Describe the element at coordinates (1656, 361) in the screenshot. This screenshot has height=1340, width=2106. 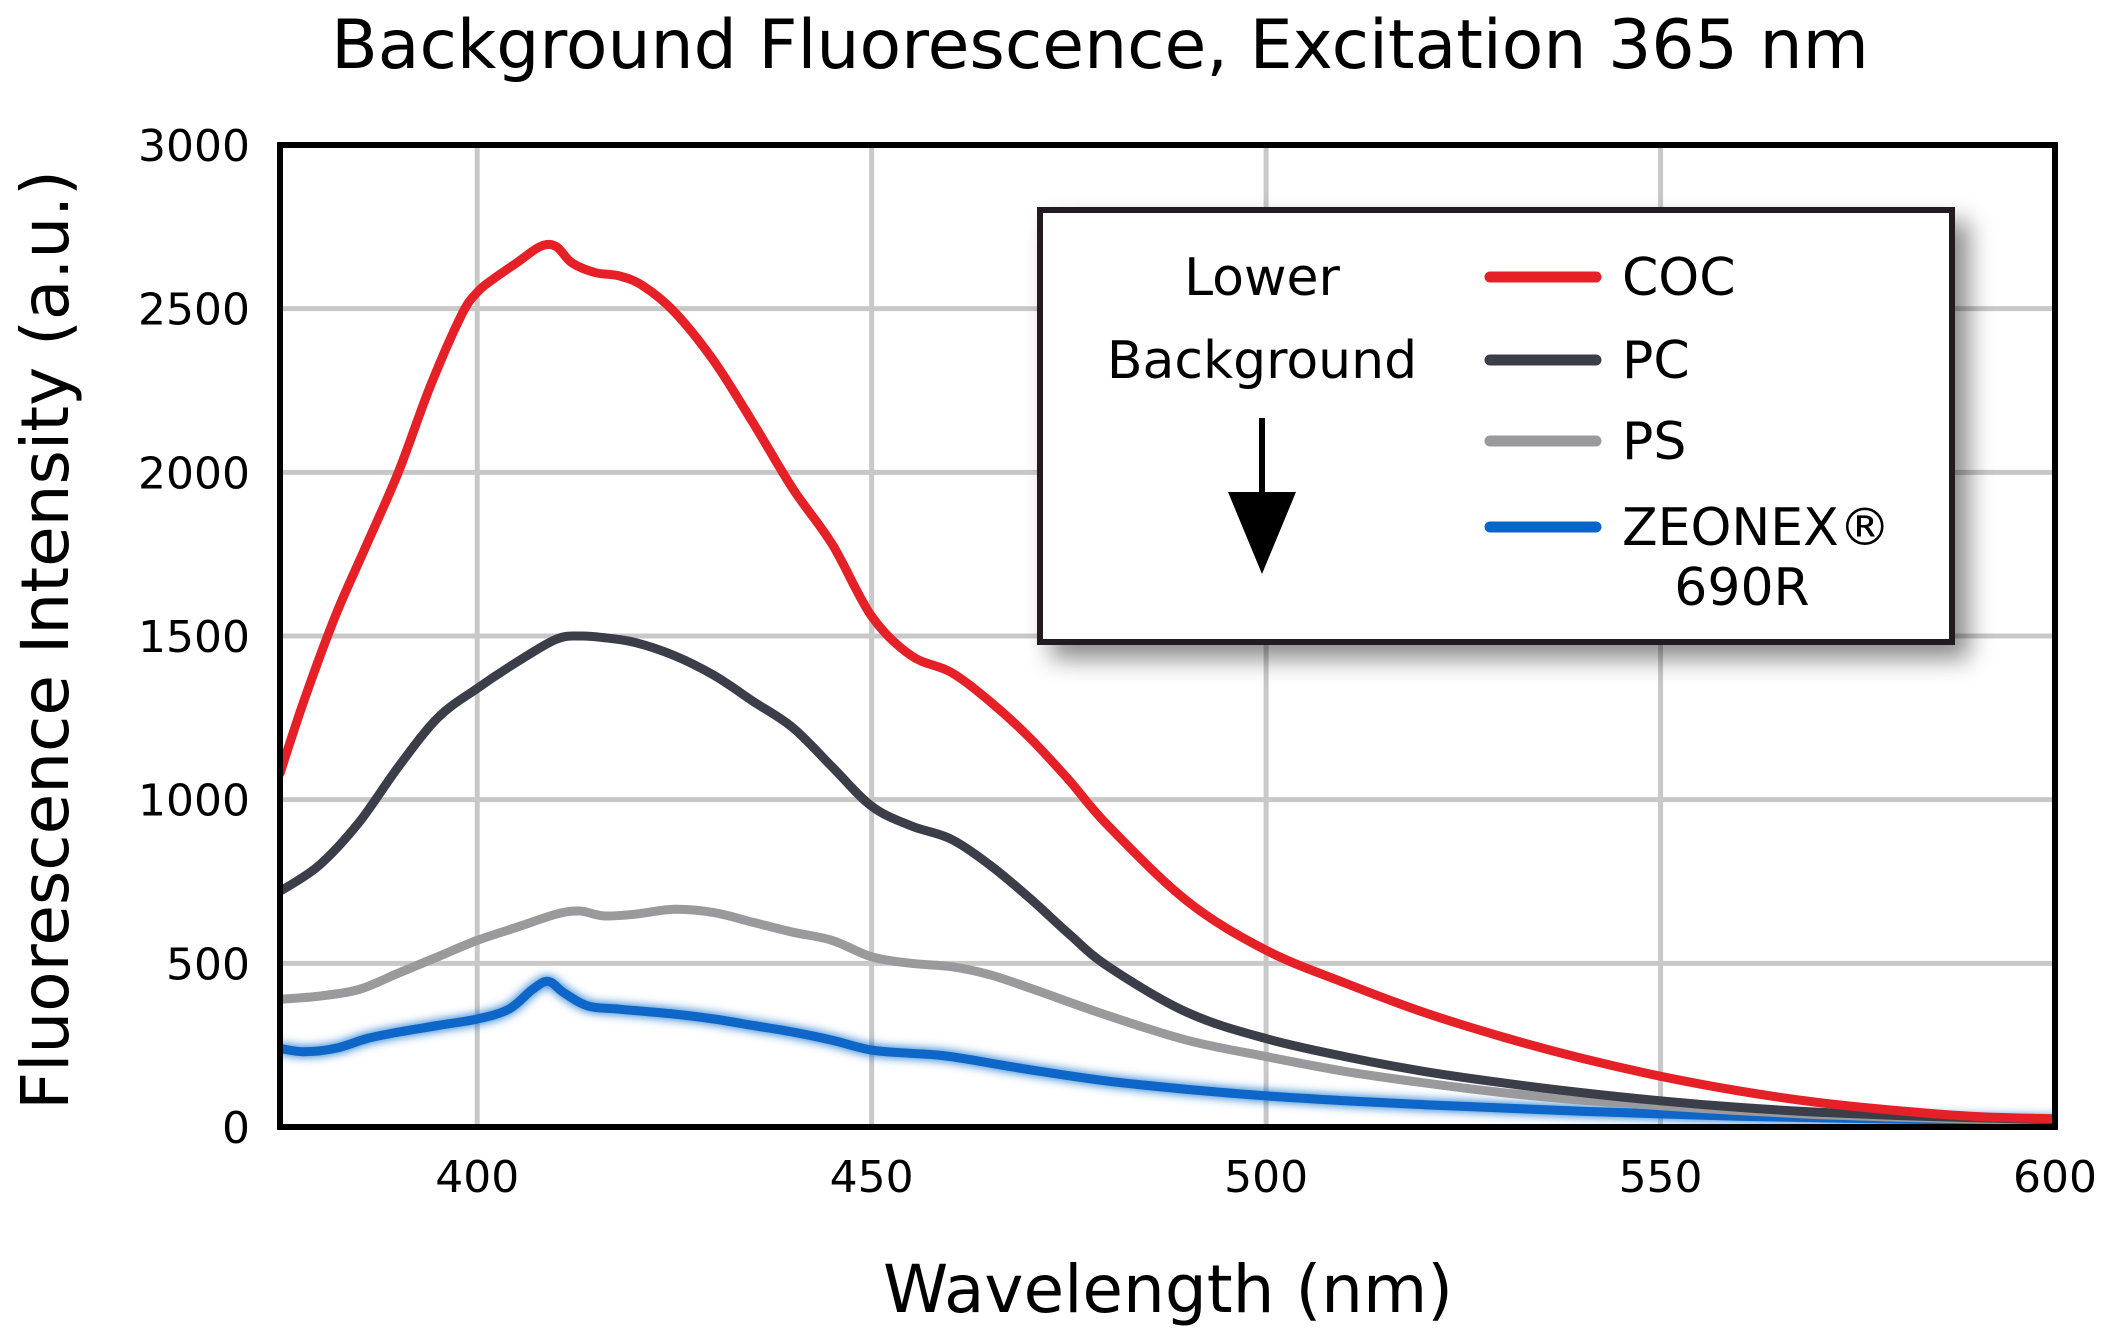
I see `legend-label-pc: PC` at that location.